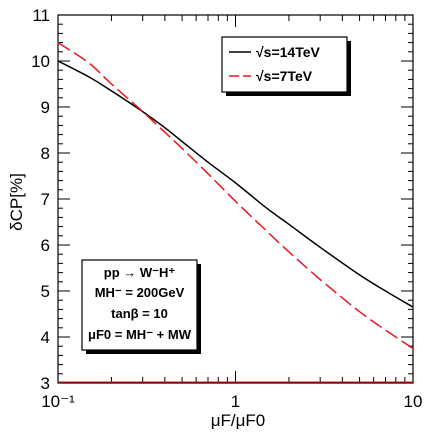  Describe the element at coordinates (40, 61) in the screenshot. I see `y-tick-label: 10` at that location.